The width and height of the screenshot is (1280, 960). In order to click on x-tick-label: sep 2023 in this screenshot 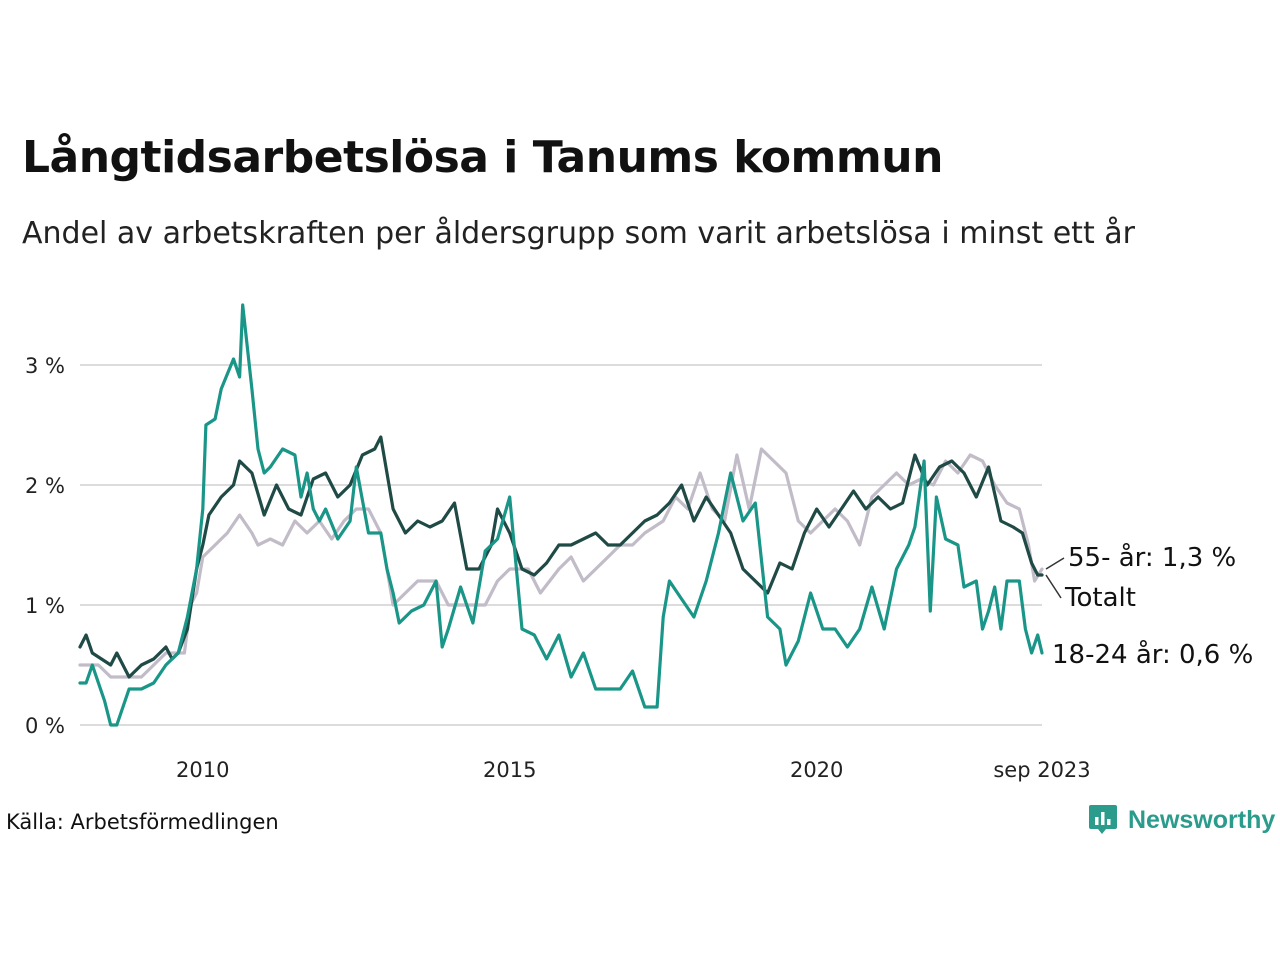, I will do `click(1041, 770)`.